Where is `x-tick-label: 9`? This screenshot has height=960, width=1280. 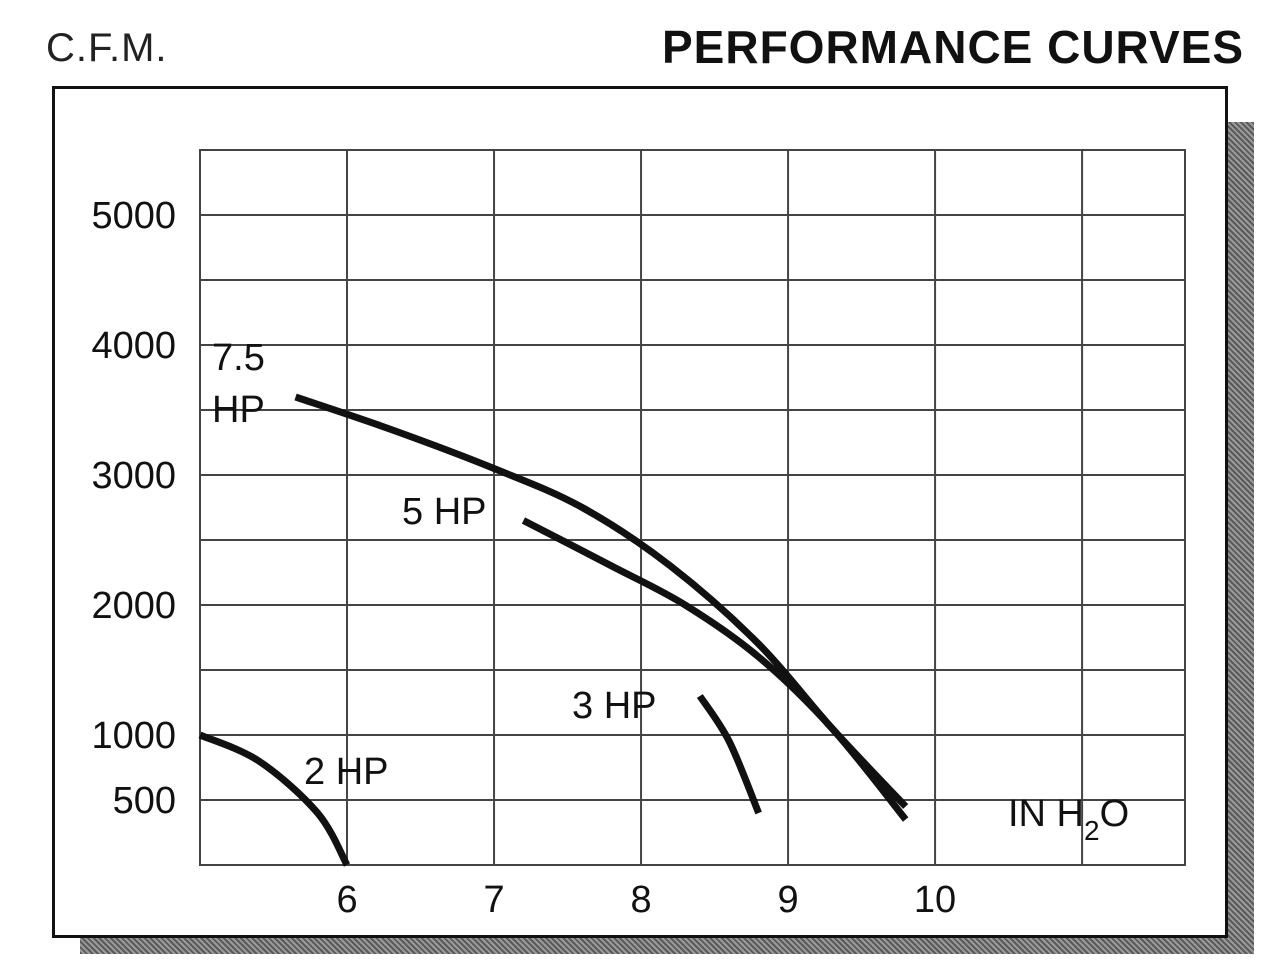 x-tick-label: 9 is located at coordinates (787, 900).